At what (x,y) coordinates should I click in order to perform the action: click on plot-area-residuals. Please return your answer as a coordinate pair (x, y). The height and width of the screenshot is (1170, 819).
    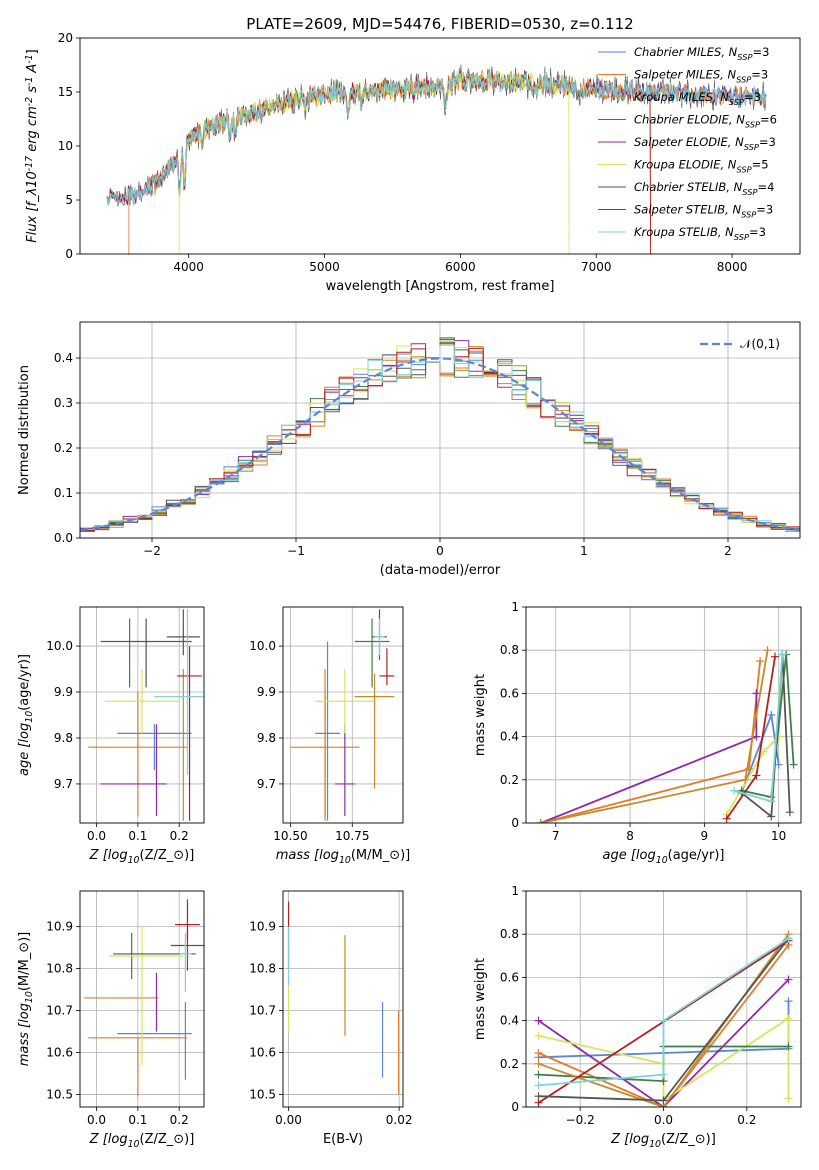
    Looking at the image, I should click on (440, 434).